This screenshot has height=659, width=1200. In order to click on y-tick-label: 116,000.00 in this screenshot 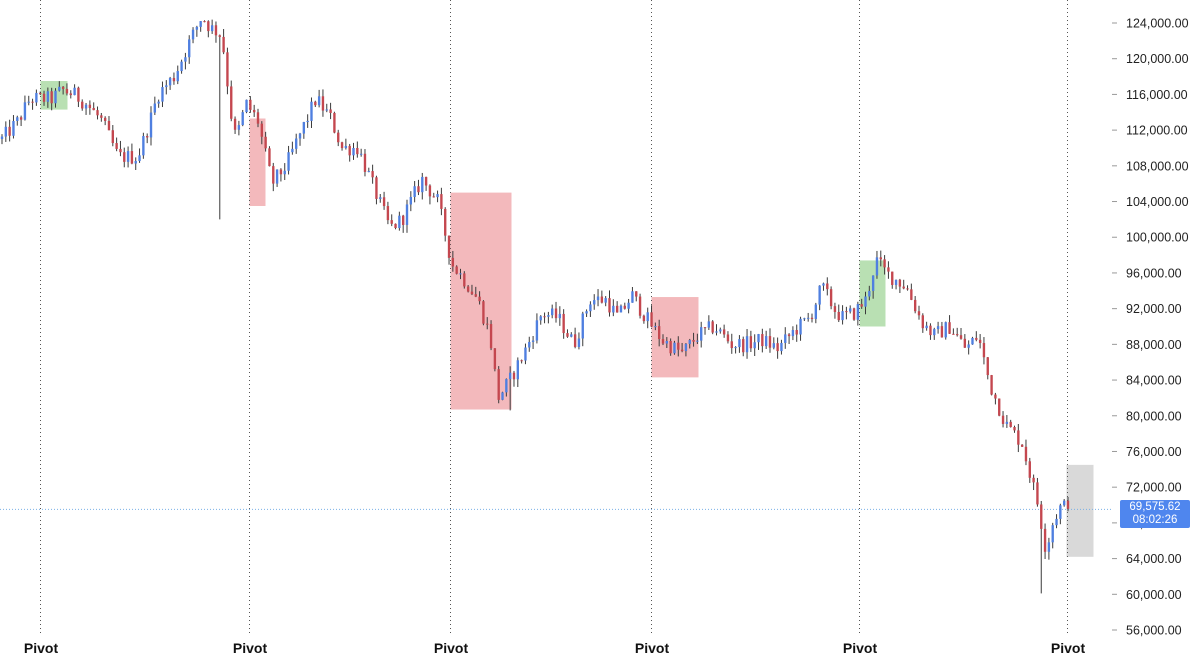, I will do `click(1157, 95)`.